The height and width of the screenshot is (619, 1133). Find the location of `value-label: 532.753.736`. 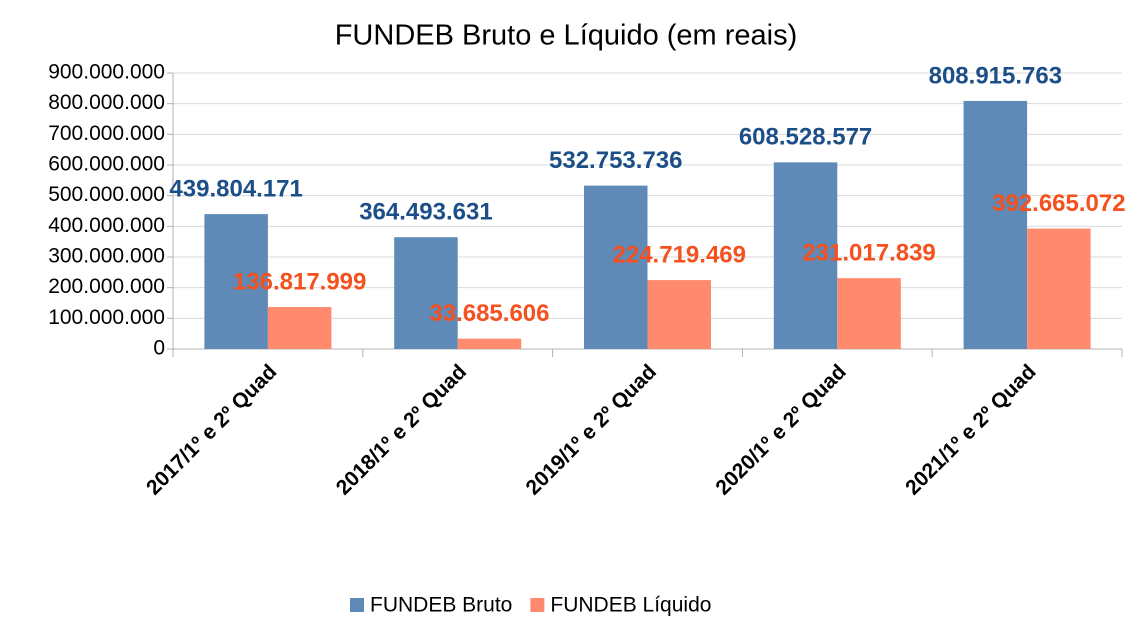

value-label: 532.753.736 is located at coordinates (615, 160).